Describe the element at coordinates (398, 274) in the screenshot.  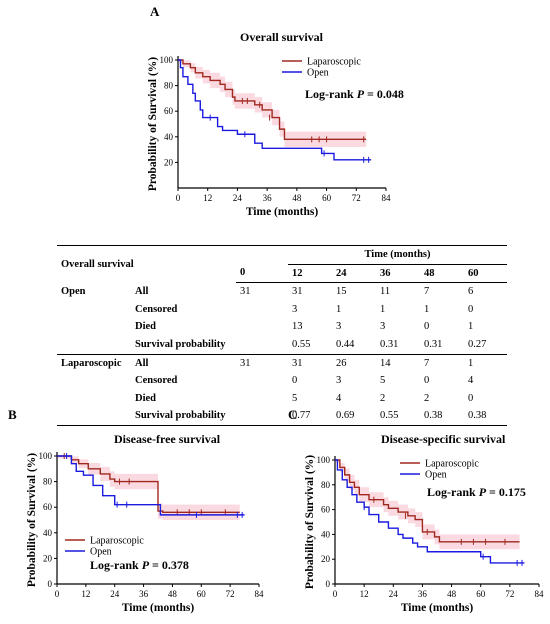
I see `time-point: 36` at that location.